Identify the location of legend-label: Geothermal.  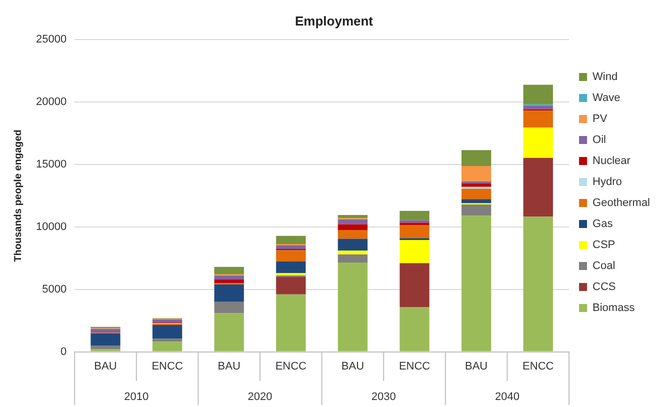
(621, 203).